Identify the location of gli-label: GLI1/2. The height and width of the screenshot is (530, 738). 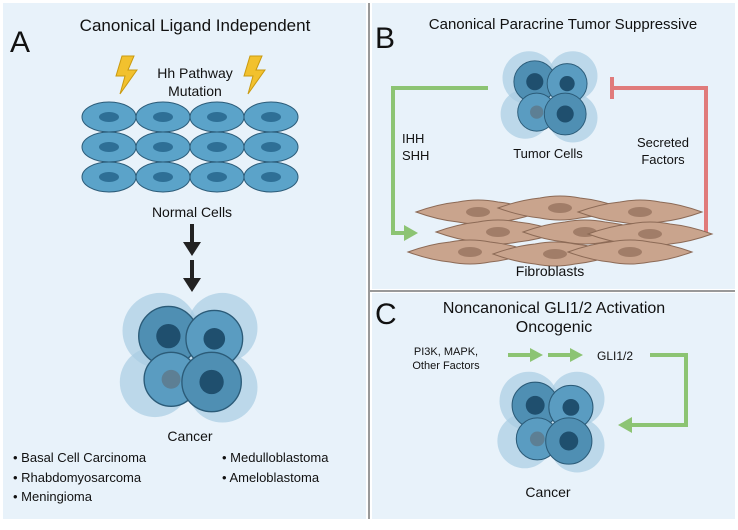
(615, 356).